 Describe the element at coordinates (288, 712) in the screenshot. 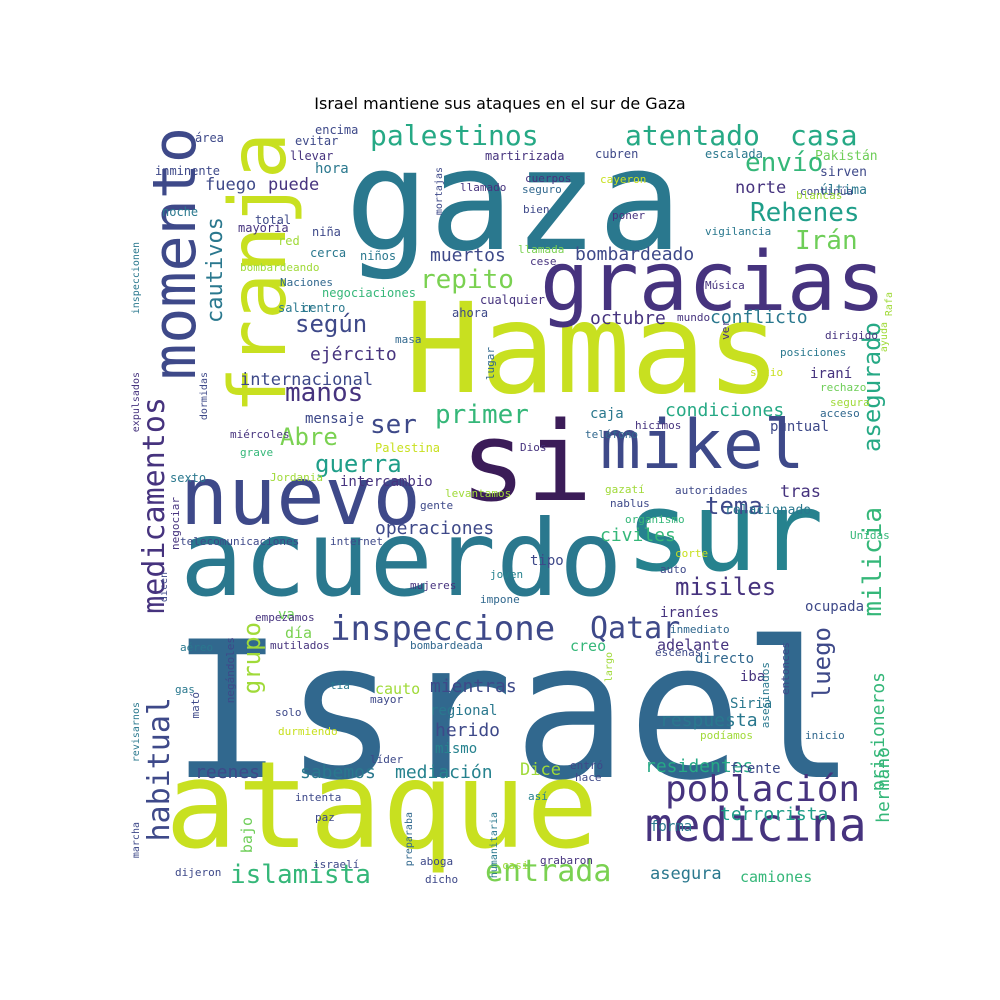

I see `word-solo: solo` at that location.